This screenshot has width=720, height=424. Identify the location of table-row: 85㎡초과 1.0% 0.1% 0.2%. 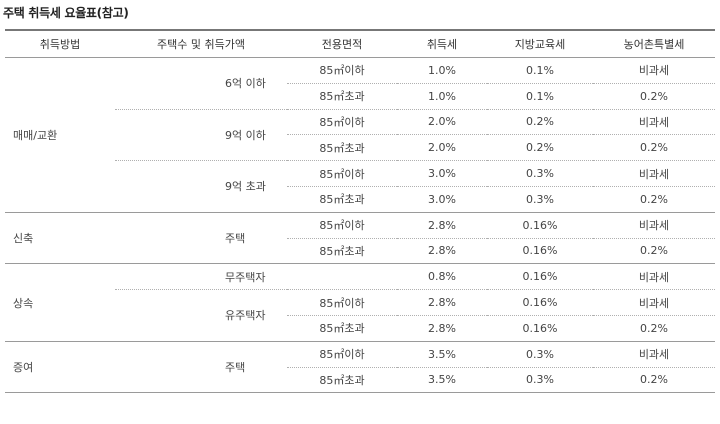
(360, 96).